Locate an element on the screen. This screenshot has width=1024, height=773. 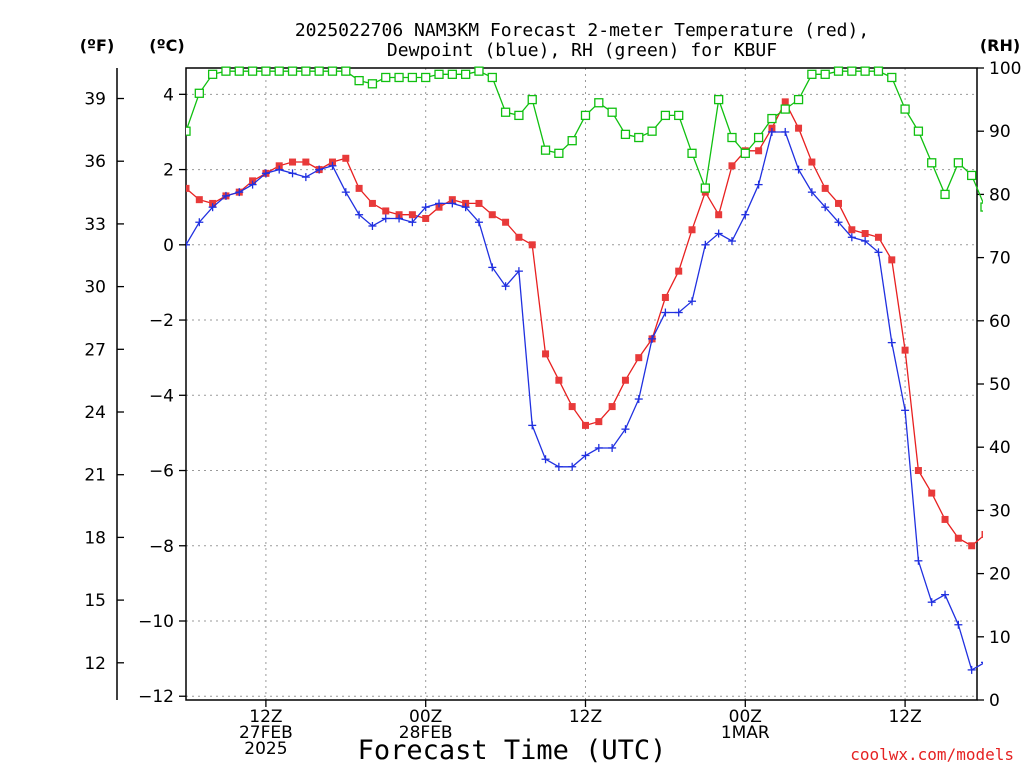
rh-tick-label: 30 is located at coordinates (1000, 511).